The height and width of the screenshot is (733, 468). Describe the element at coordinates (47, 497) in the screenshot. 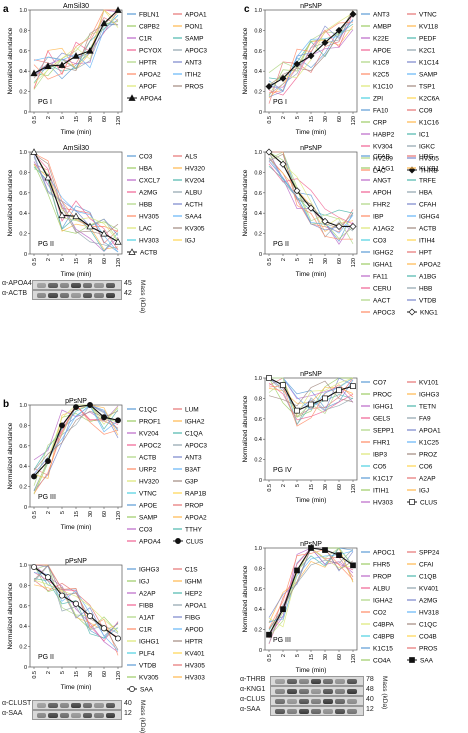

I see `group-label: PG III` at that location.